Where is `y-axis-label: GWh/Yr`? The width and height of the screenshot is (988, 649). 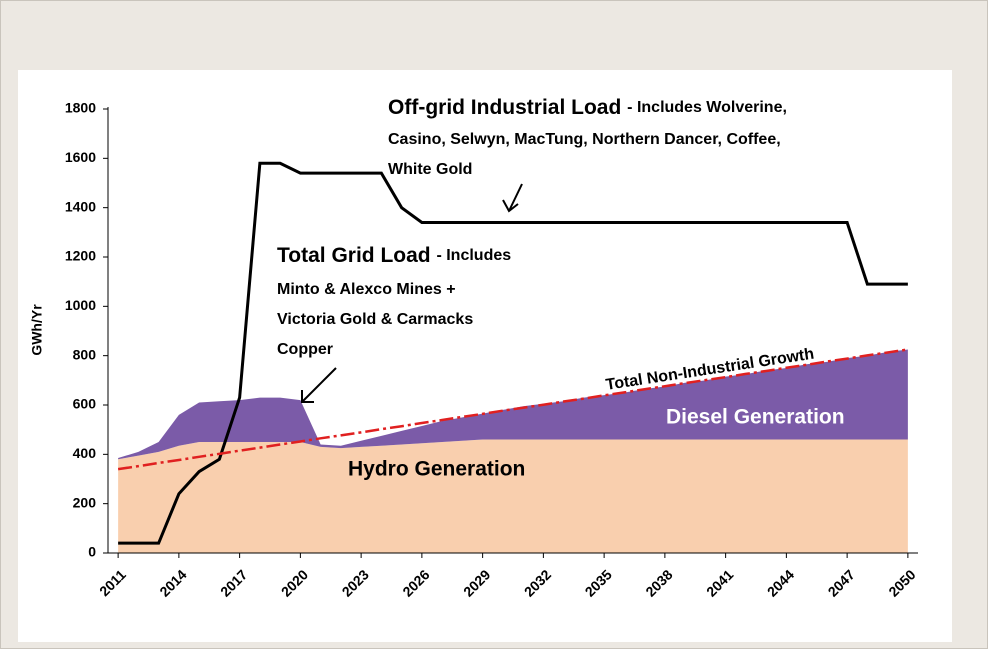 y-axis-label: GWh/Yr is located at coordinates (37, 330).